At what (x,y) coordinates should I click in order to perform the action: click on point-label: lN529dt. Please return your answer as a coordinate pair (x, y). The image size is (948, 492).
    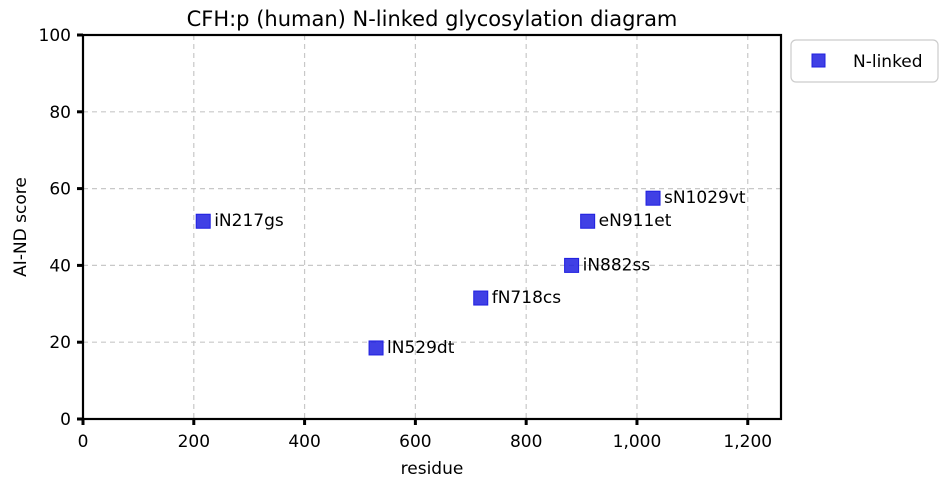
    Looking at the image, I should click on (421, 348).